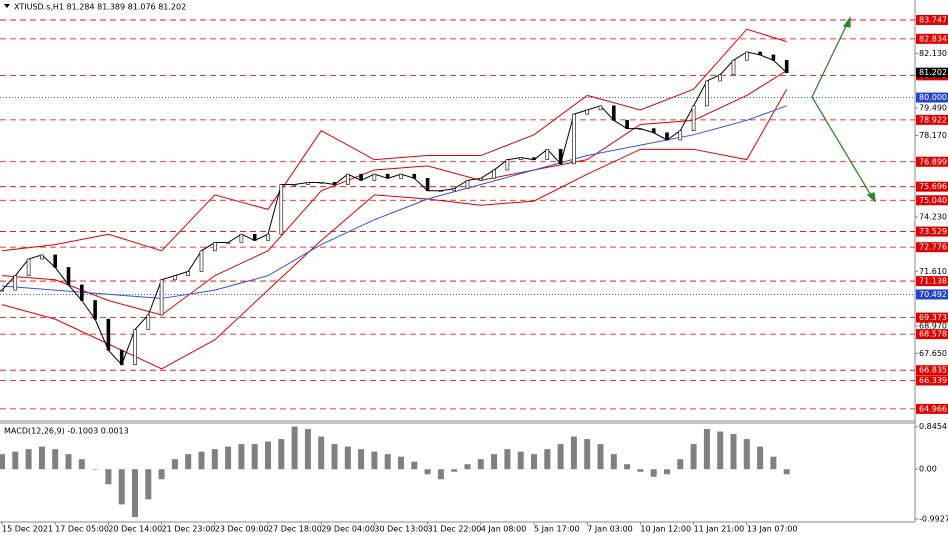  I want to click on level-label: 66.339, so click(933, 380).